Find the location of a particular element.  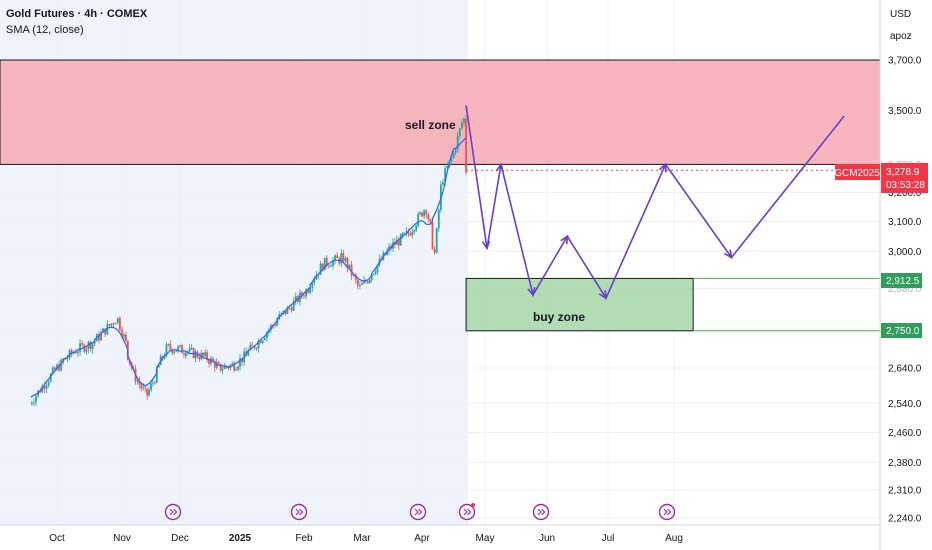

currency-label: USD is located at coordinates (901, 14).